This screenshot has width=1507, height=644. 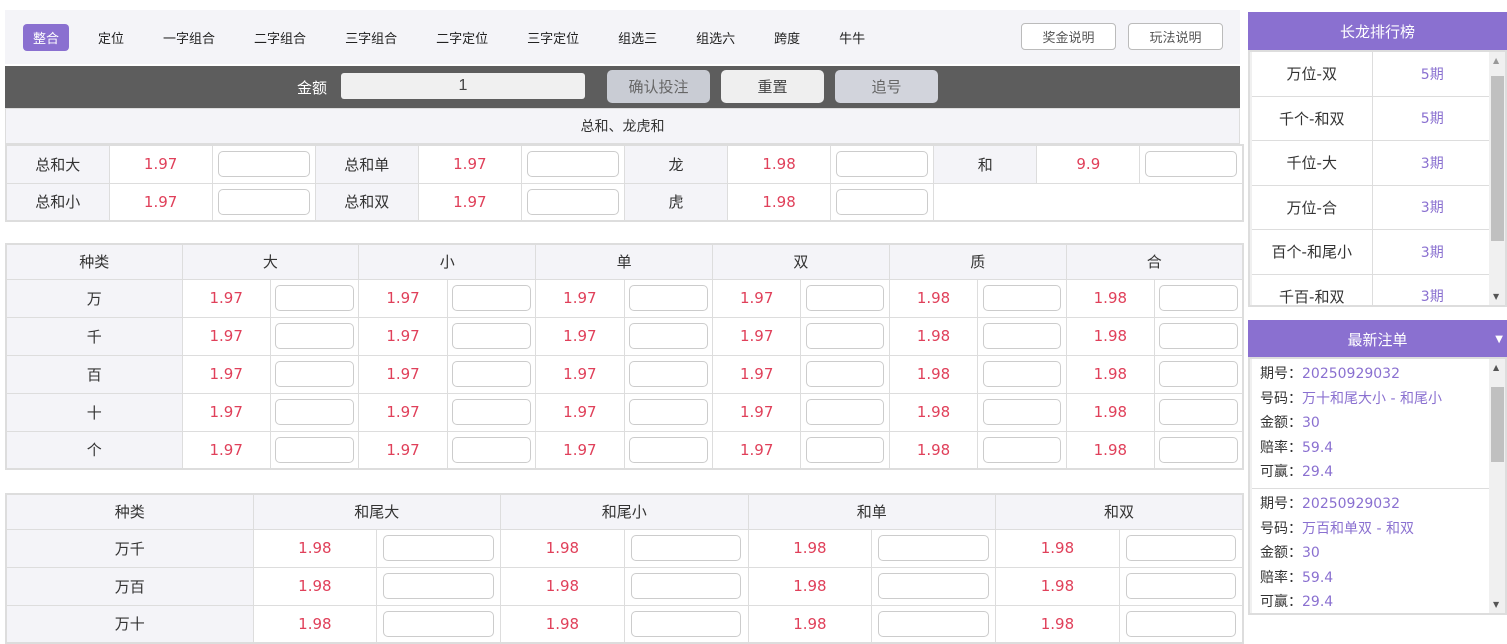 I want to click on tab-5: 二字定位, so click(x=462, y=39).